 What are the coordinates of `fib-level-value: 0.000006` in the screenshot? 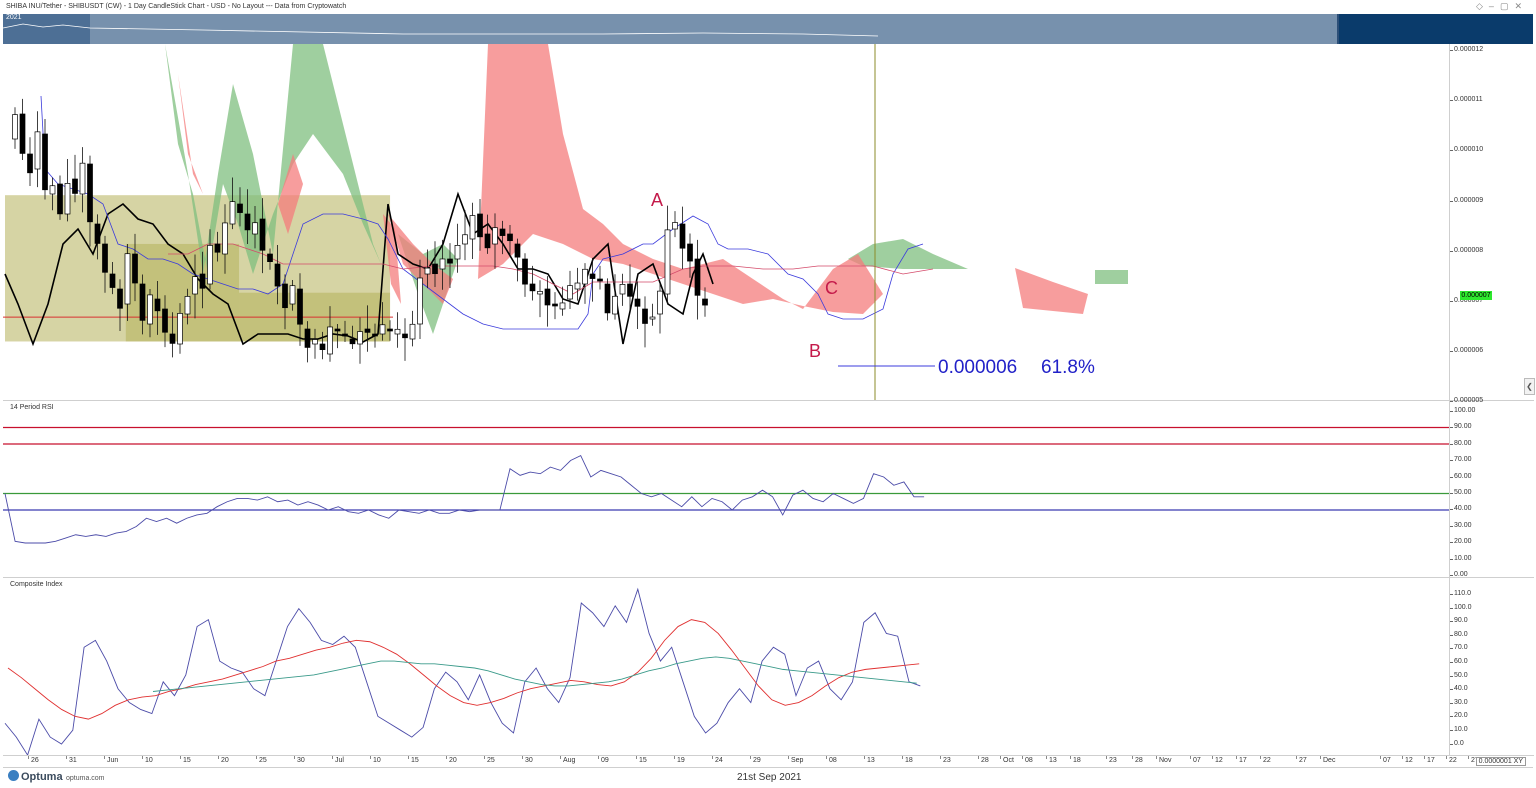 It's located at (977, 367).